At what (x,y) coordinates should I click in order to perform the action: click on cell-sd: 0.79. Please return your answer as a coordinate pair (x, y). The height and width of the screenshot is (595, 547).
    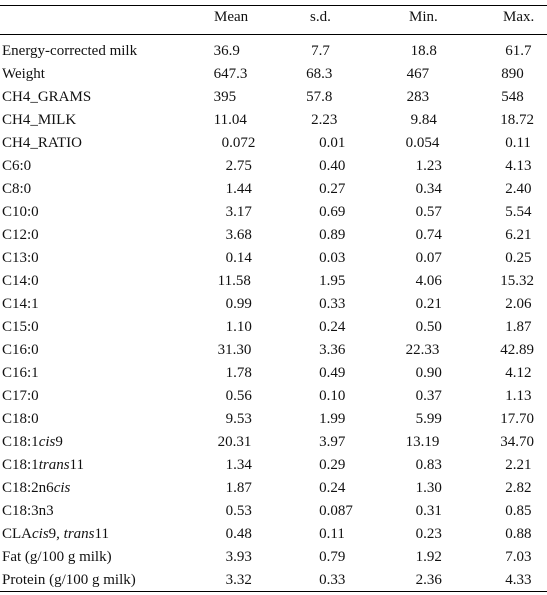
    Looking at the image, I should click on (351, 557).